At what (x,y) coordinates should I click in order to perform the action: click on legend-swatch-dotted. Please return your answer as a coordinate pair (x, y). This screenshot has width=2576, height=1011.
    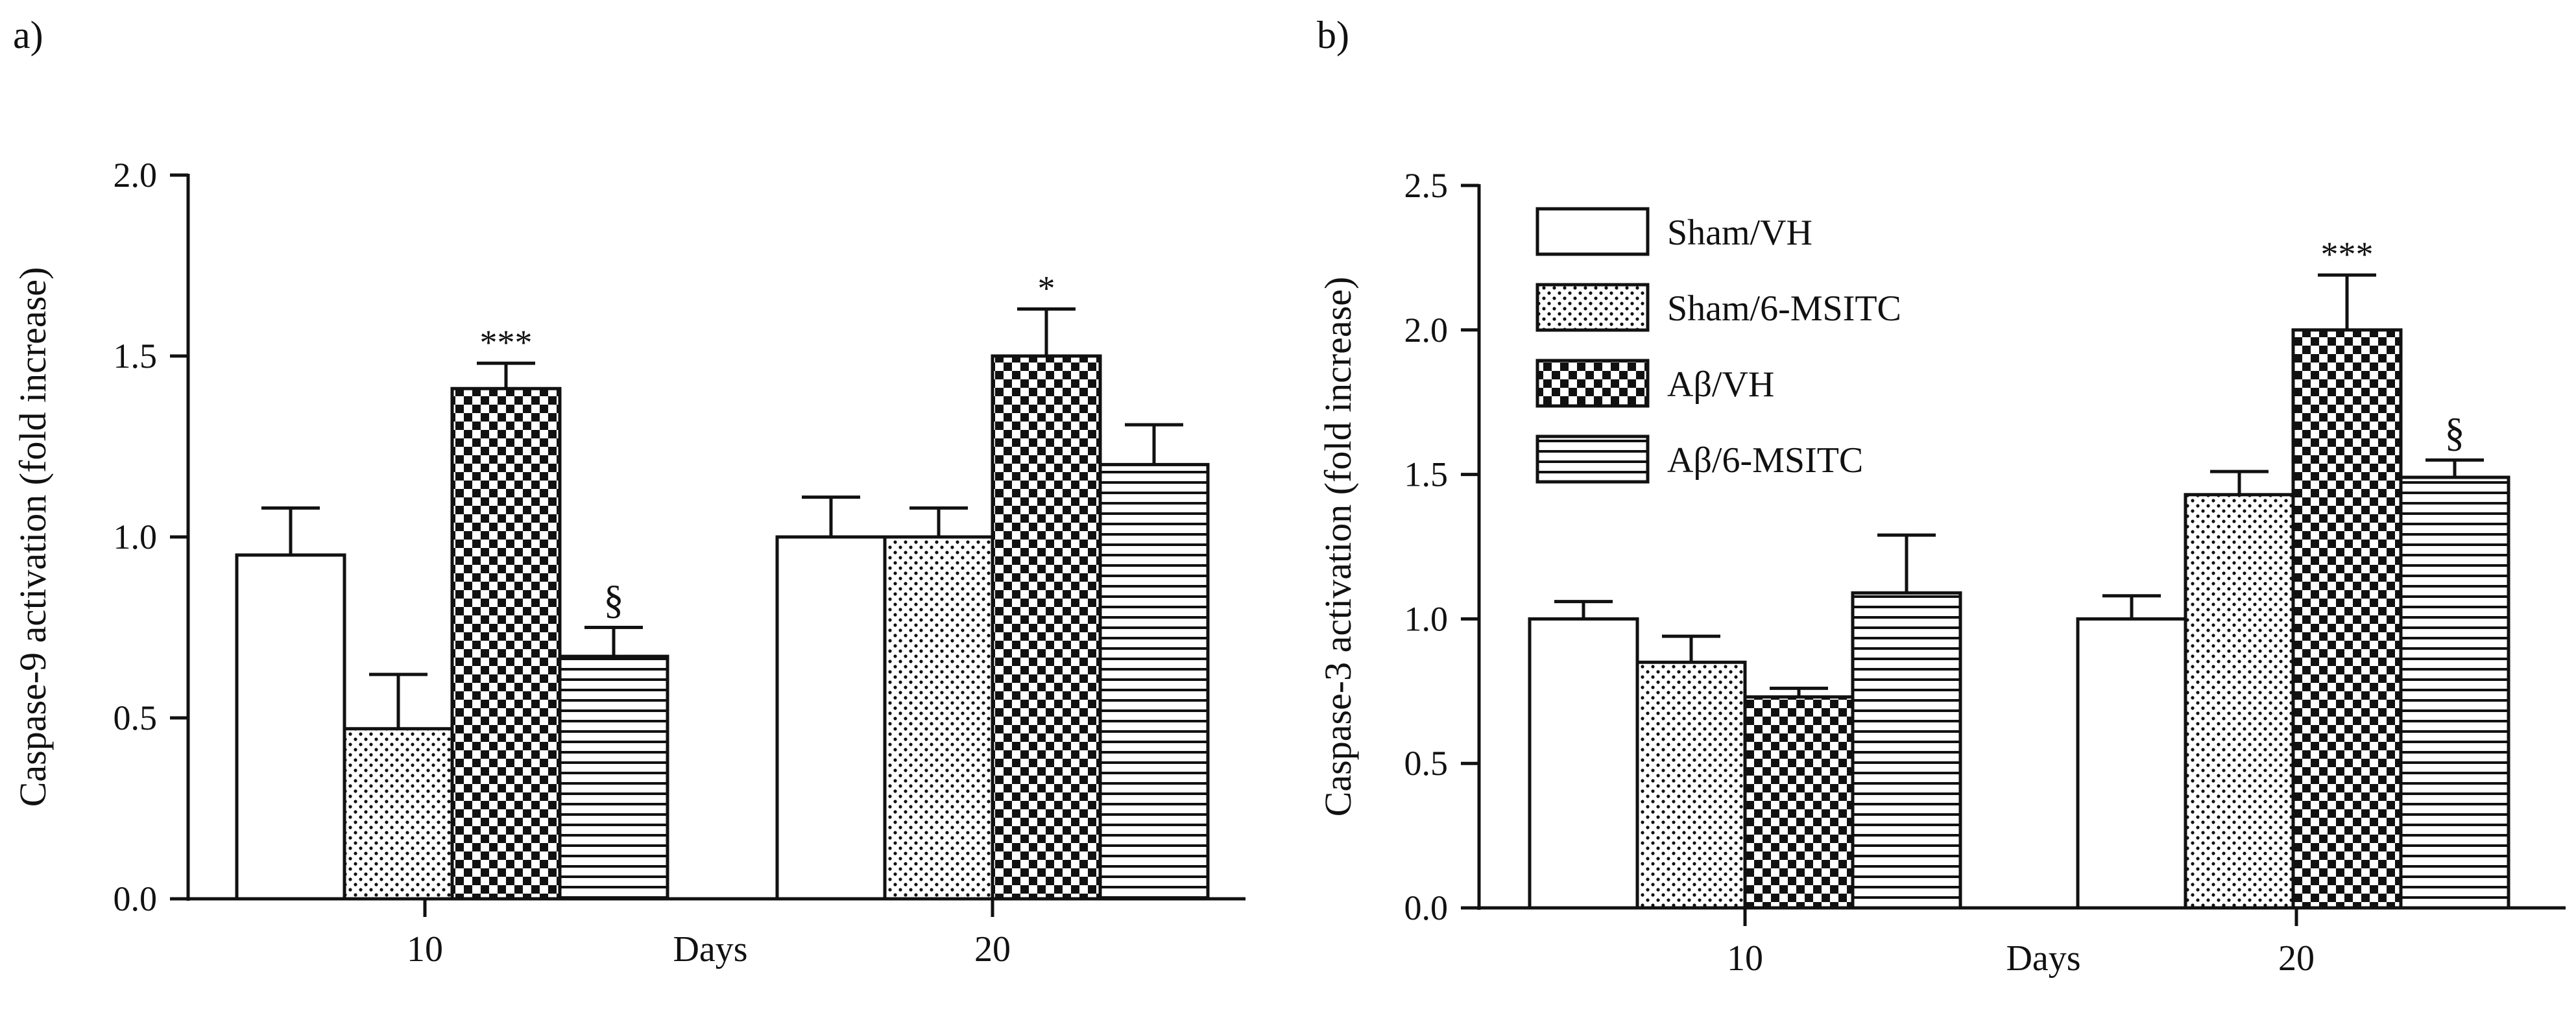
    Looking at the image, I should click on (1592, 307).